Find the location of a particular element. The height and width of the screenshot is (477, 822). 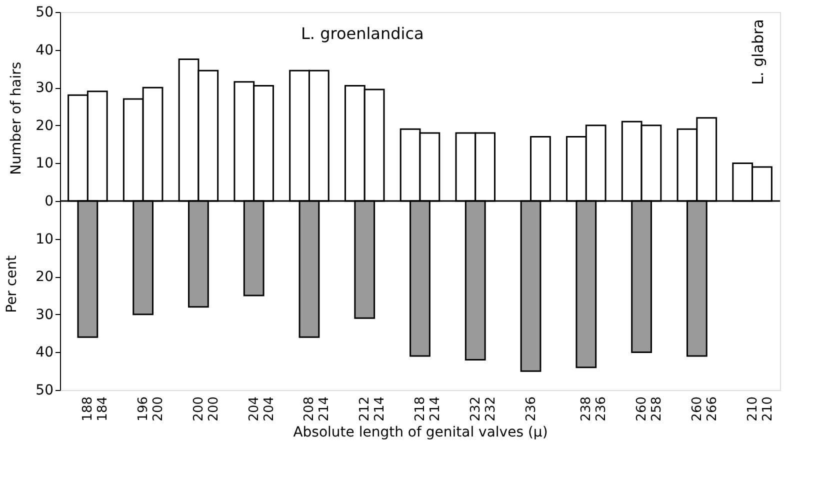

x-tick-label: 196 200 is located at coordinates (151, 409).